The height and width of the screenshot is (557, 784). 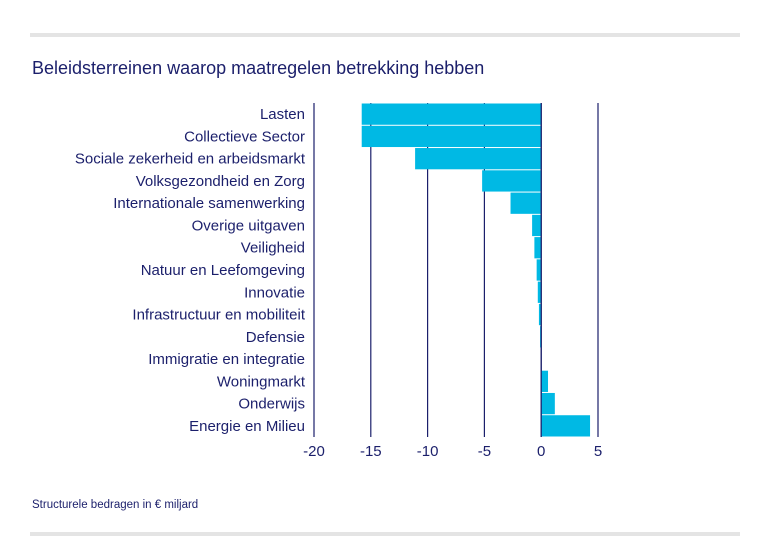 I want to click on category-label: Onderwijs, so click(x=271, y=404).